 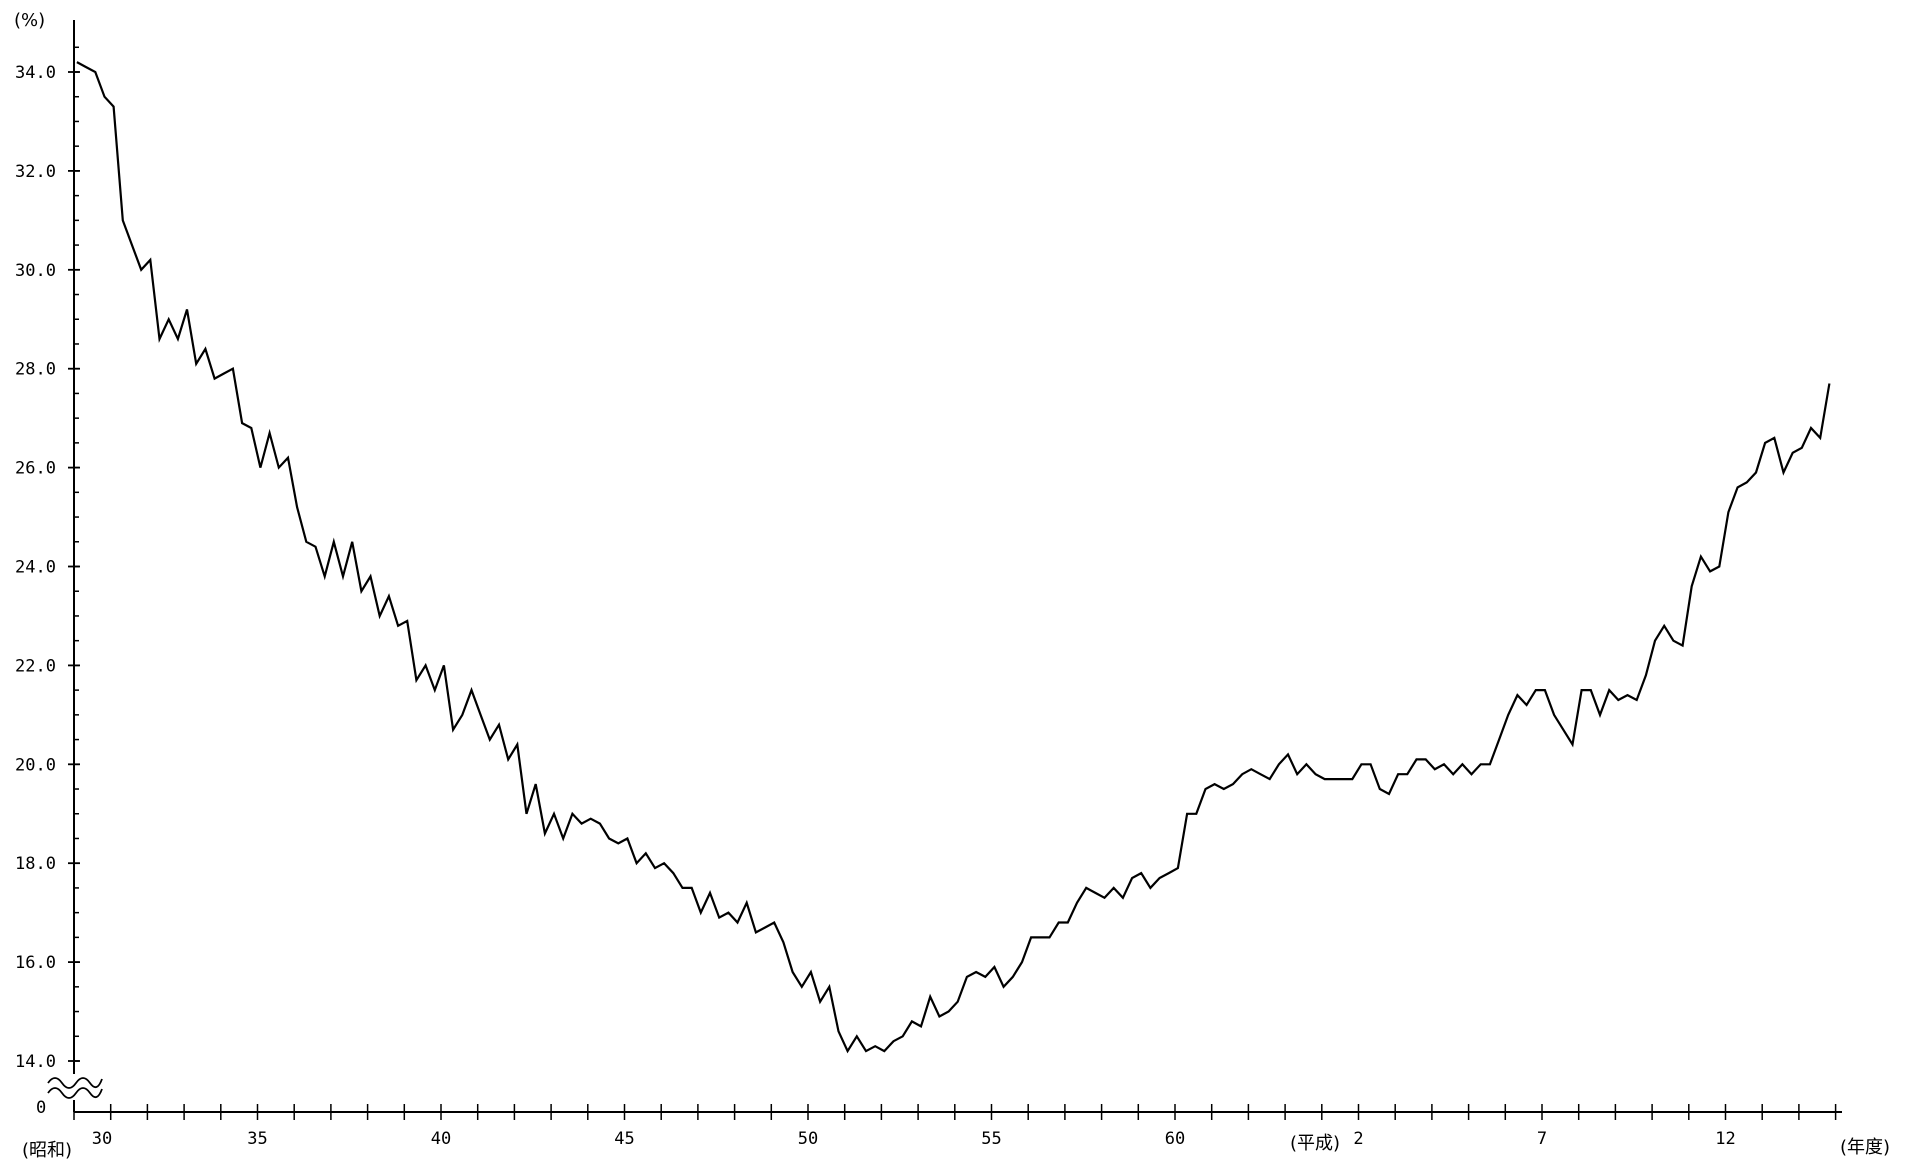 I want to click on y-tick-label: 30.0, so click(x=35, y=271).